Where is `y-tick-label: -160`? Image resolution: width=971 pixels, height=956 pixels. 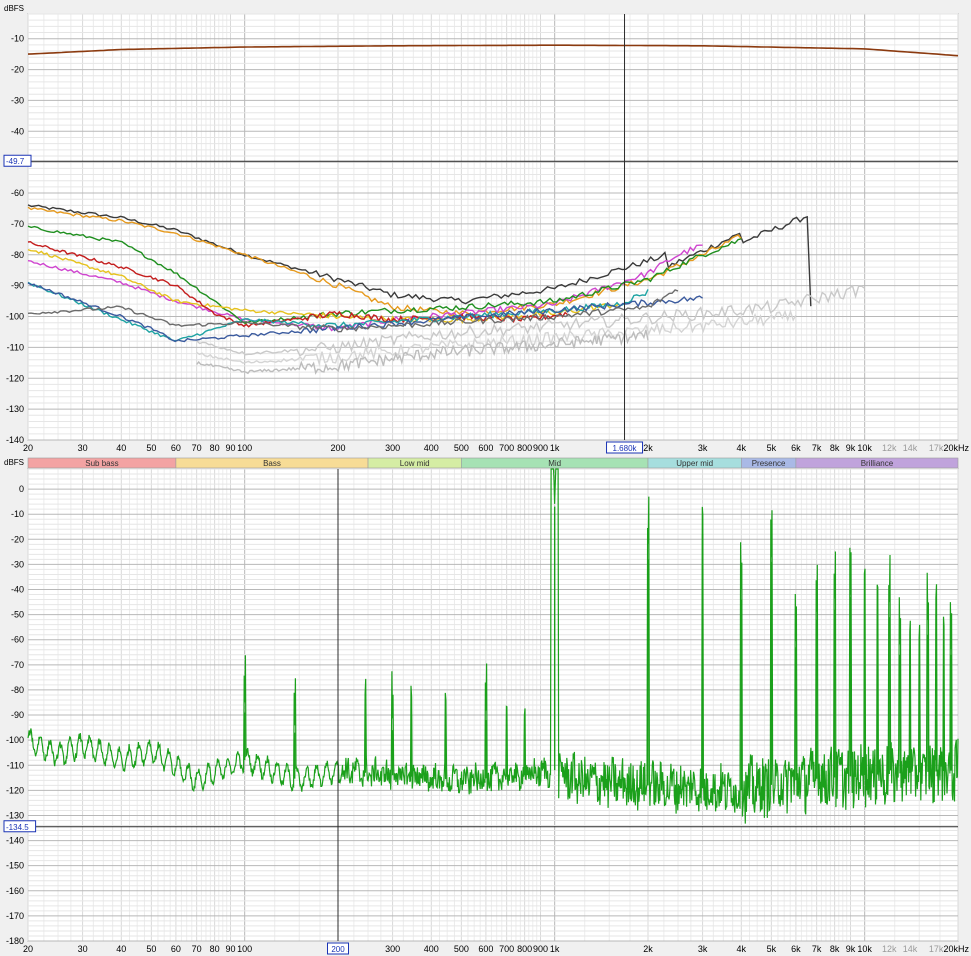
y-tick-label: -160 is located at coordinates (15, 891).